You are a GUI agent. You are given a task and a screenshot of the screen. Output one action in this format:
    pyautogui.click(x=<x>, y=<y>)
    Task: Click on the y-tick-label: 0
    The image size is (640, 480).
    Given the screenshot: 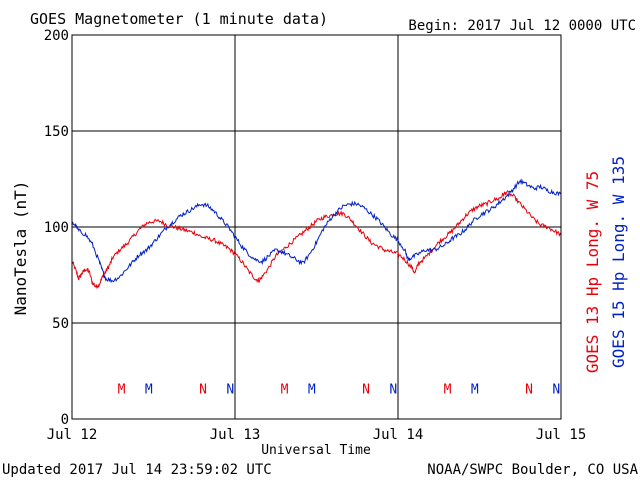 What is the action you would take?
    pyautogui.click(x=65, y=420)
    